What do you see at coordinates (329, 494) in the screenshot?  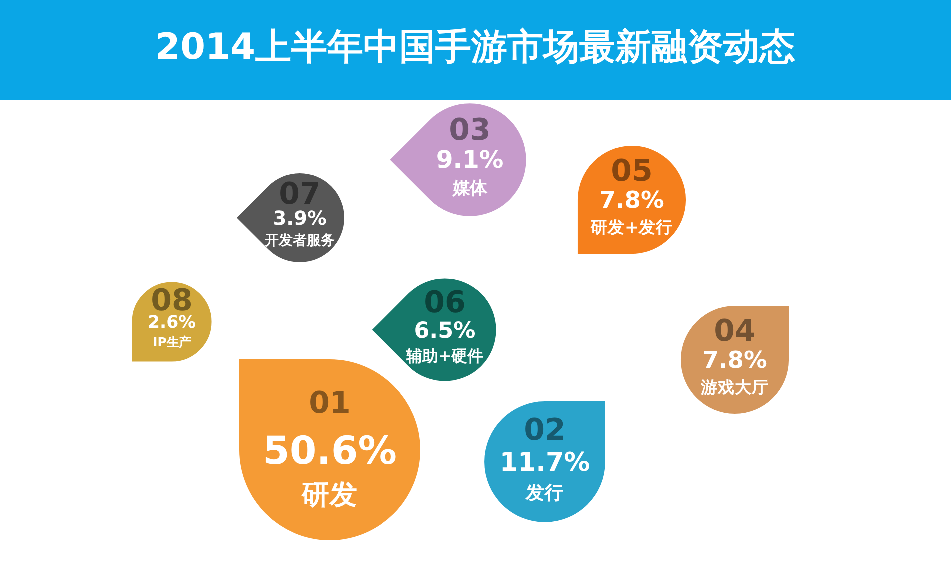 I see `category-label: 研发` at bounding box center [329, 494].